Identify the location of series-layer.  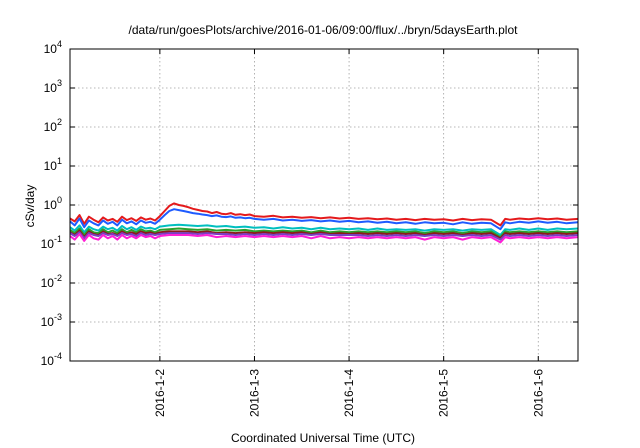
(324, 223).